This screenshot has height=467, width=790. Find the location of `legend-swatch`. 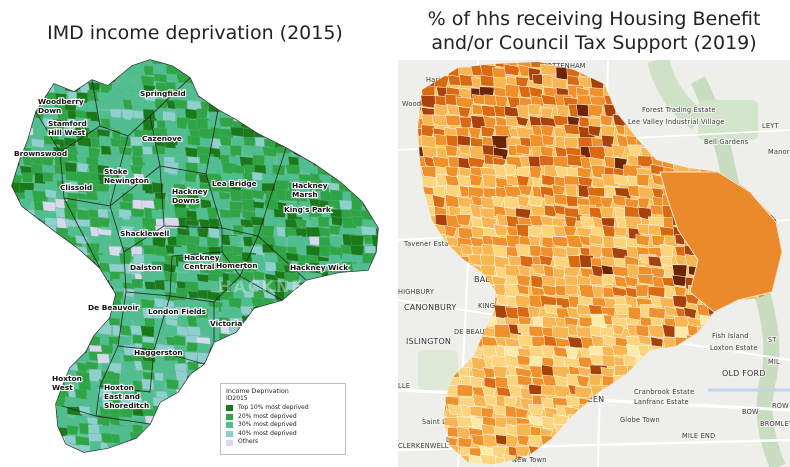

legend-swatch is located at coordinates (229, 434).